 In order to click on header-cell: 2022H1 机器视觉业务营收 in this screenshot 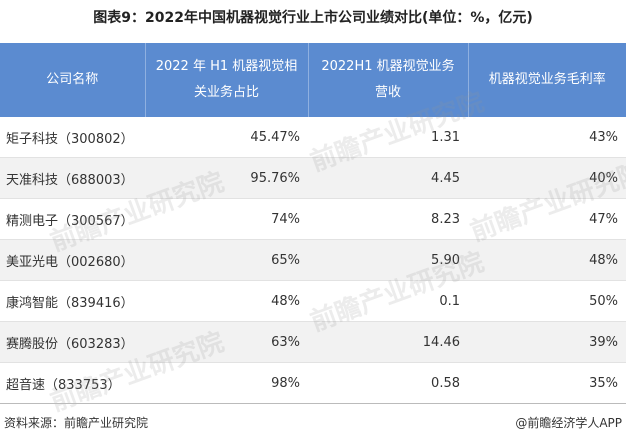, I will do `click(388, 80)`.